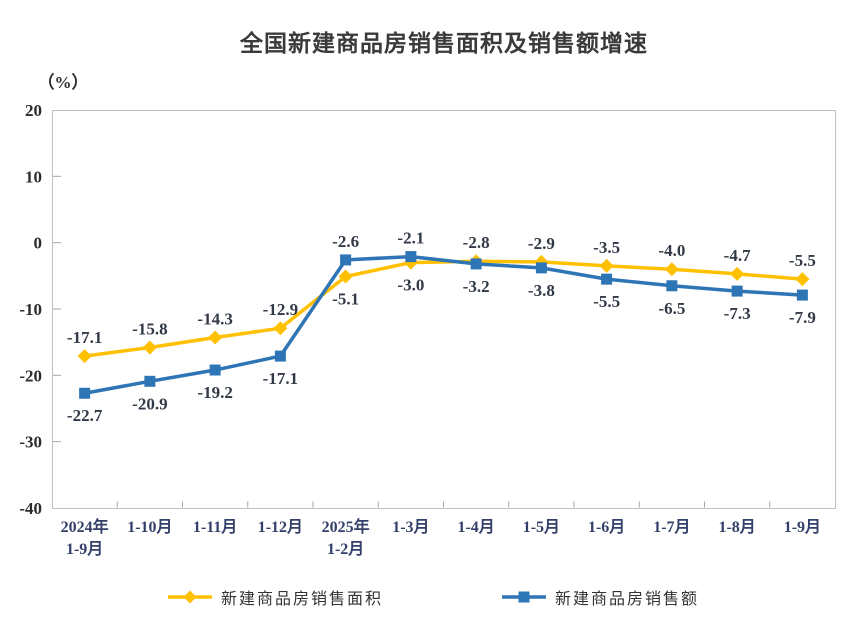 The height and width of the screenshot is (621, 866). What do you see at coordinates (345, 241) in the screenshot?
I see `data-label: -2.6` at bounding box center [345, 241].